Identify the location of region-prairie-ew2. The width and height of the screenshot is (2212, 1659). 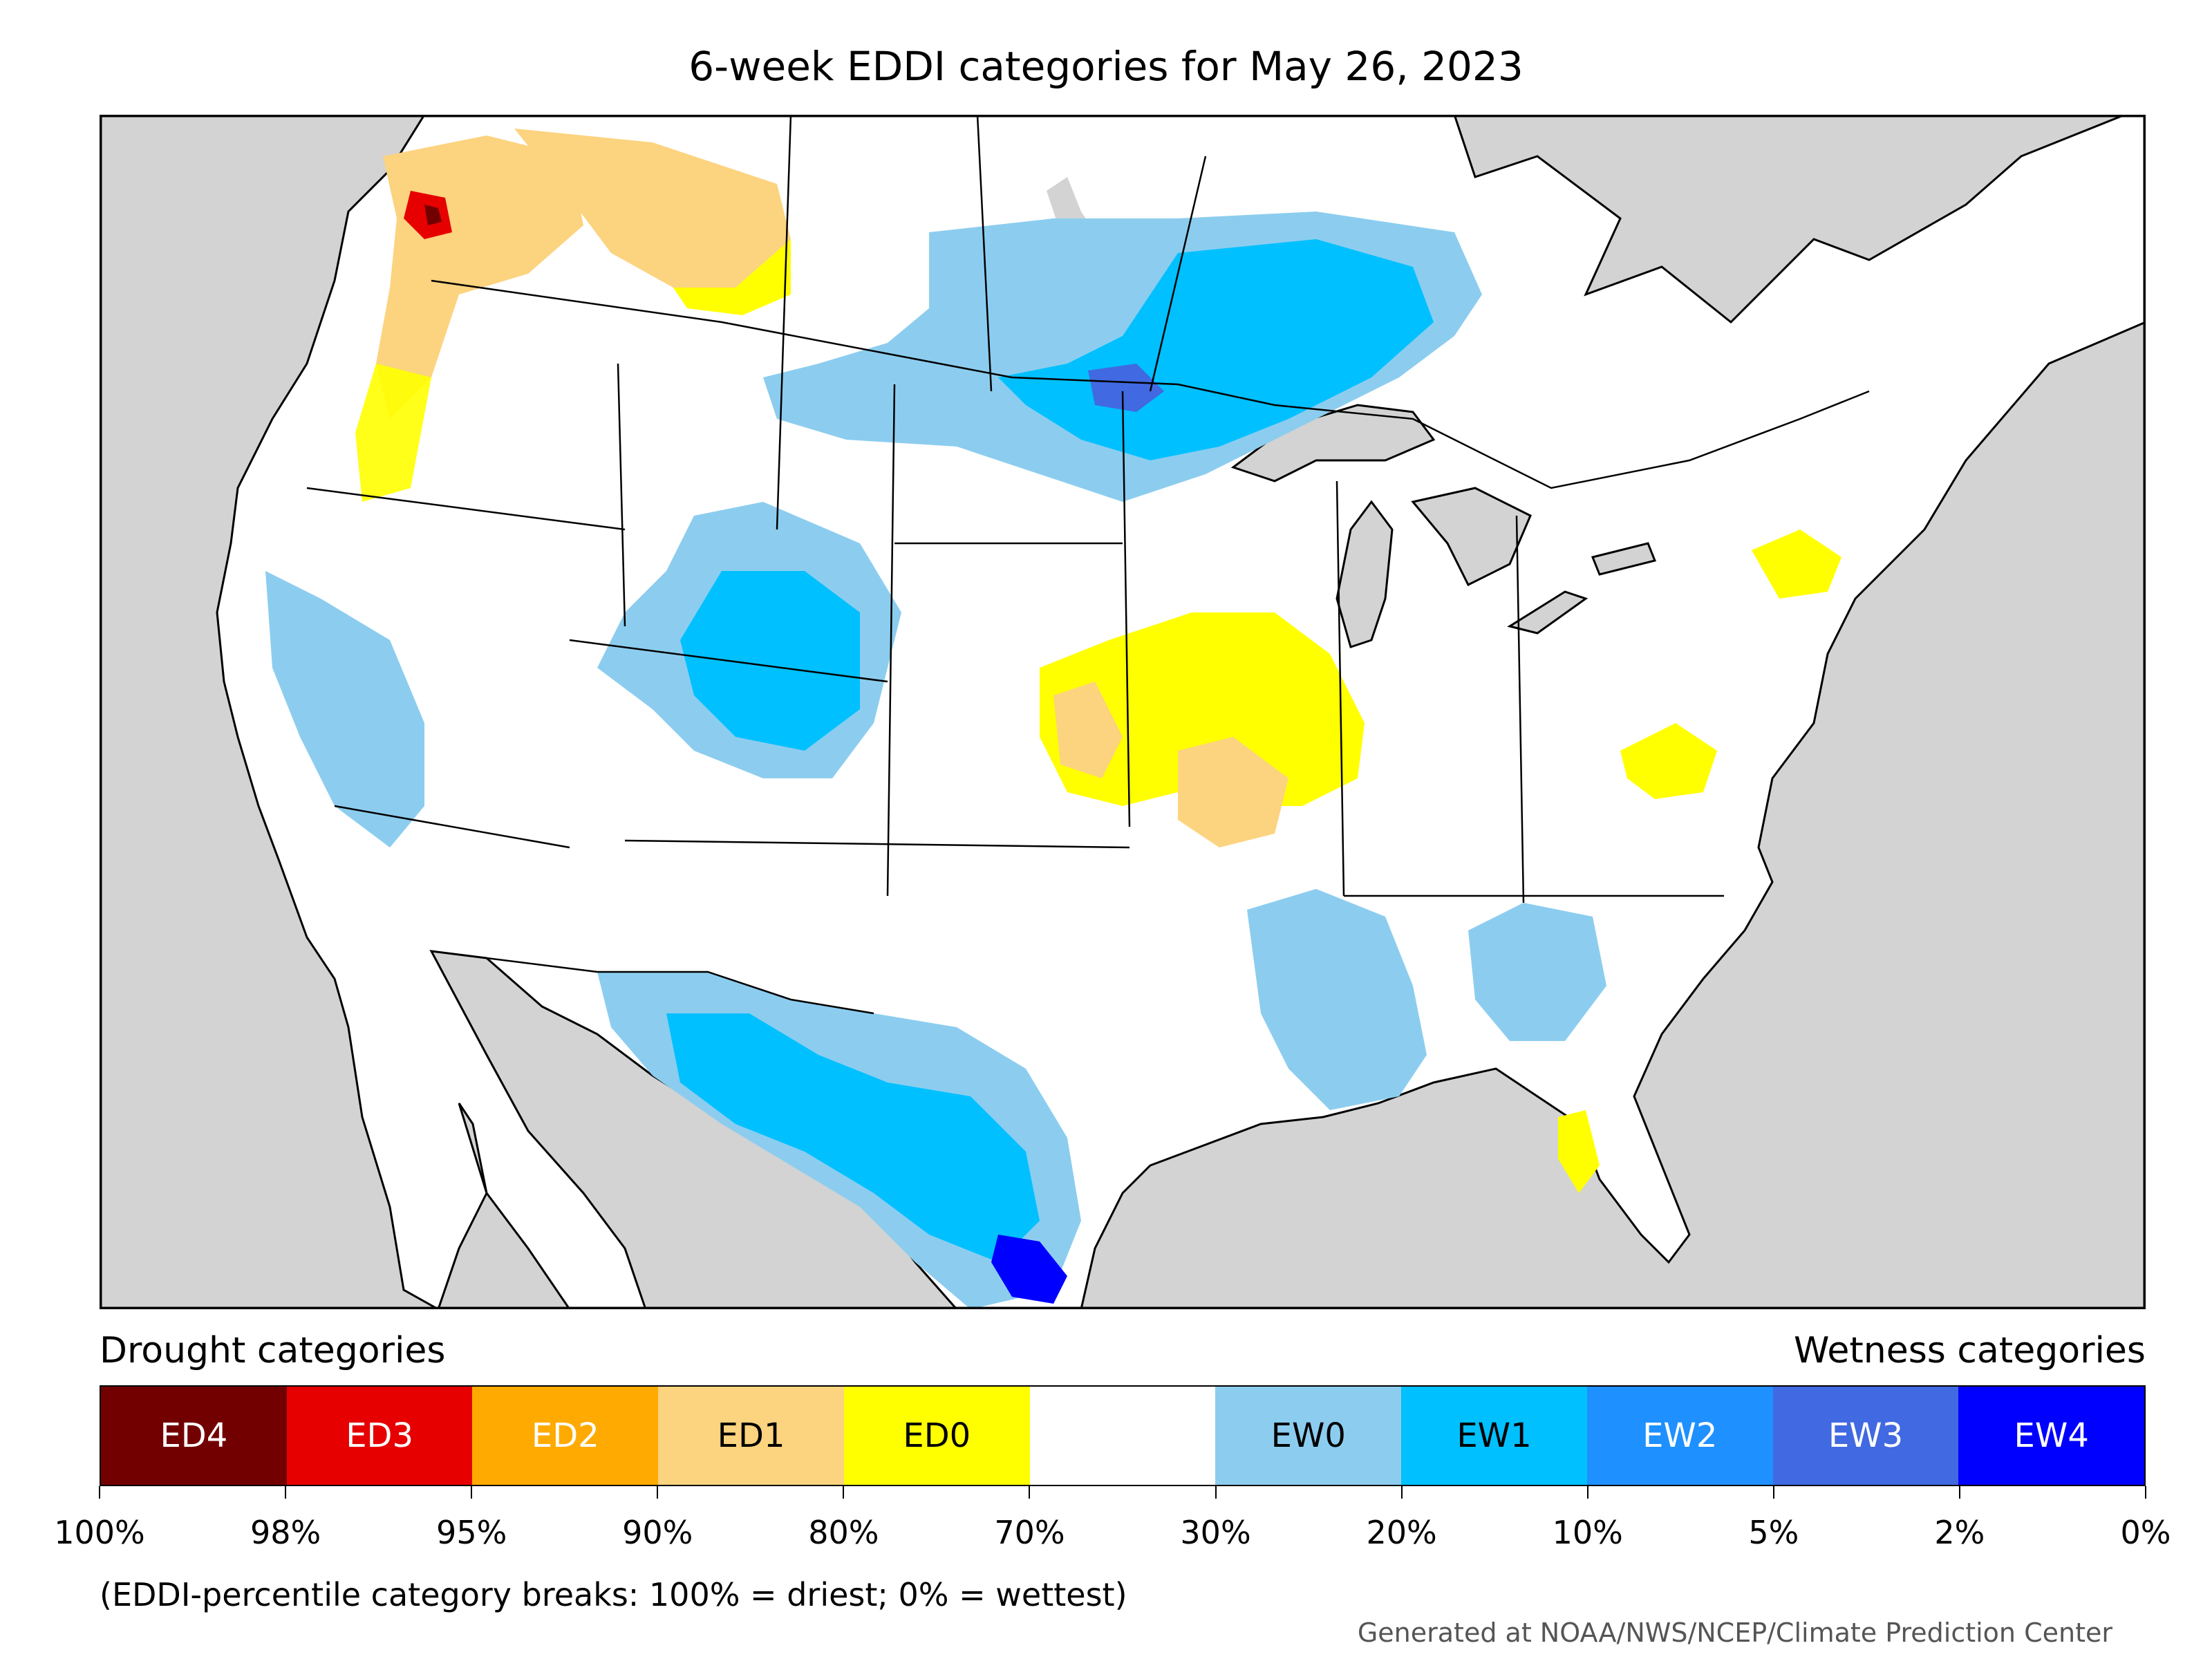
(1126, 388).